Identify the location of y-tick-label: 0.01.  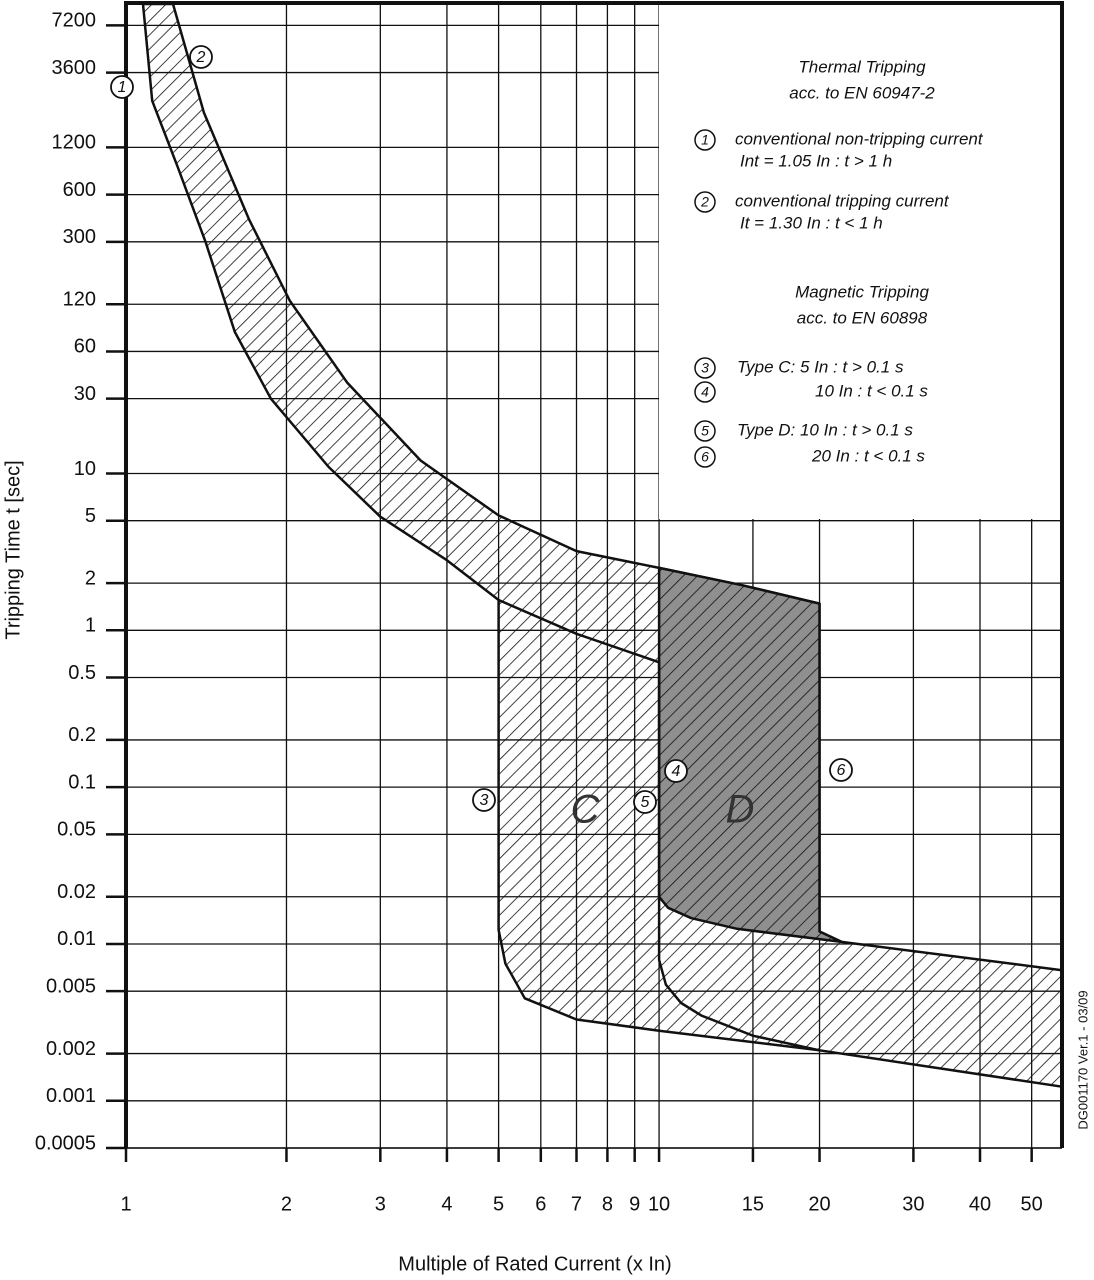
(76, 939).